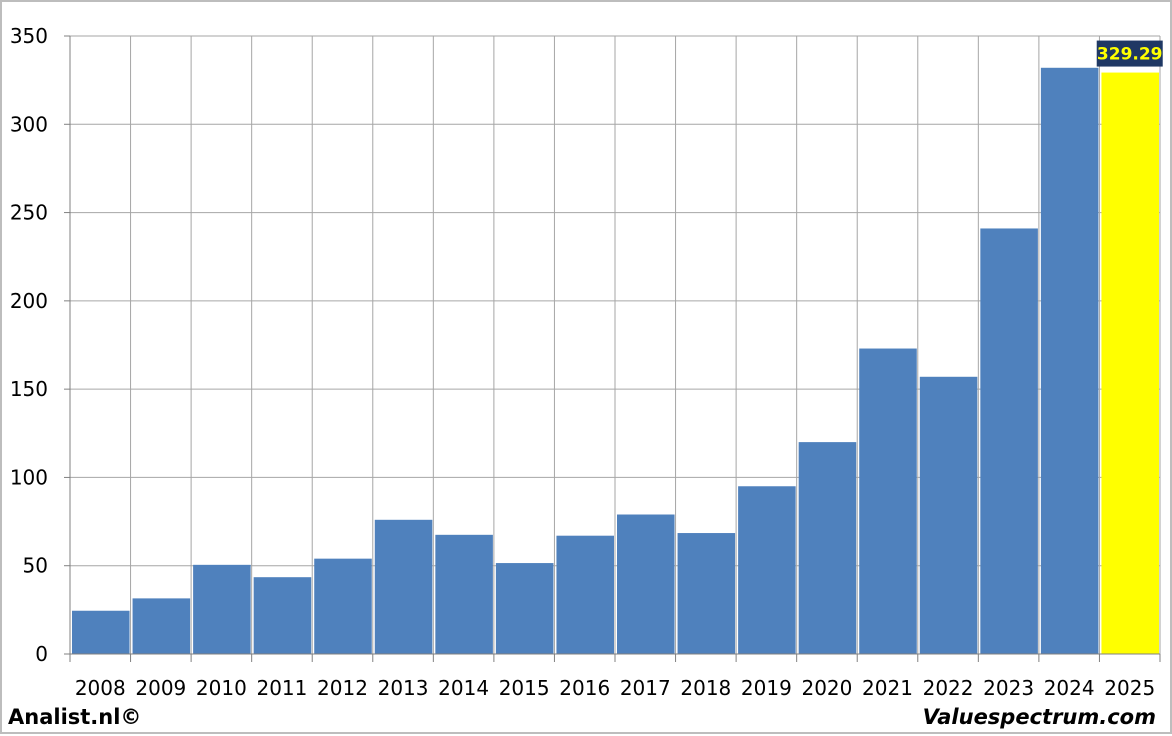  What do you see at coordinates (221, 688) in the screenshot?
I see `x-tick-label: 2010` at bounding box center [221, 688].